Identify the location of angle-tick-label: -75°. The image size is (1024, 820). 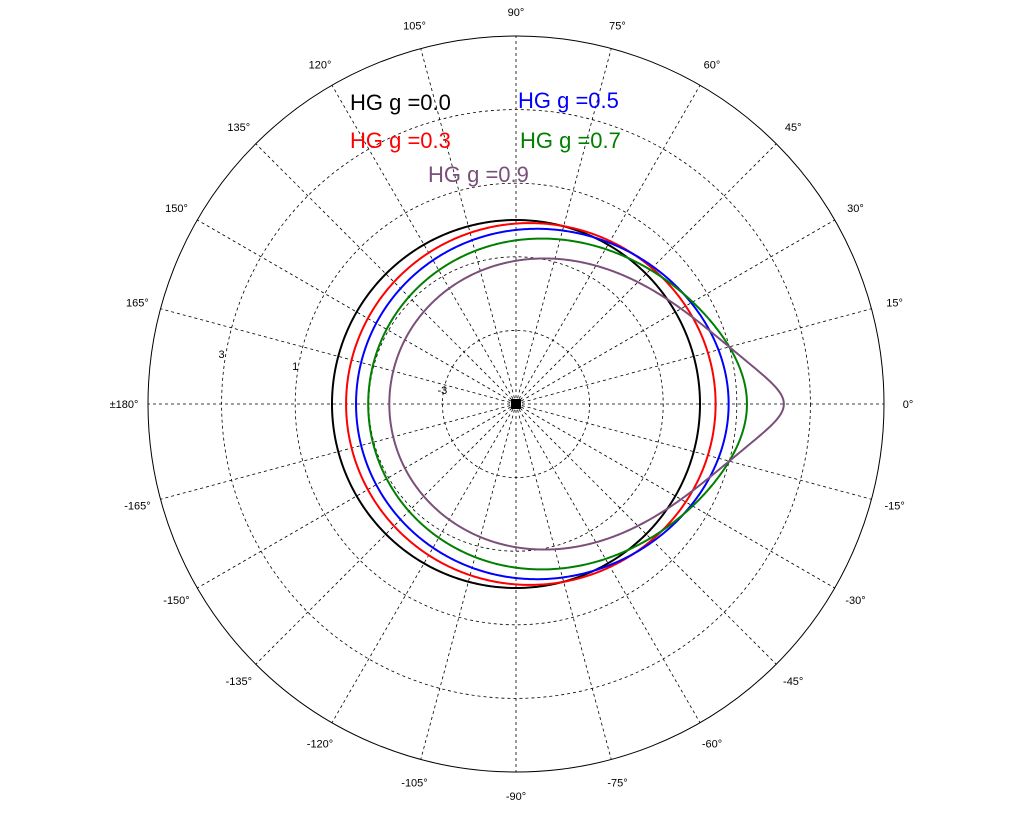
(617, 784).